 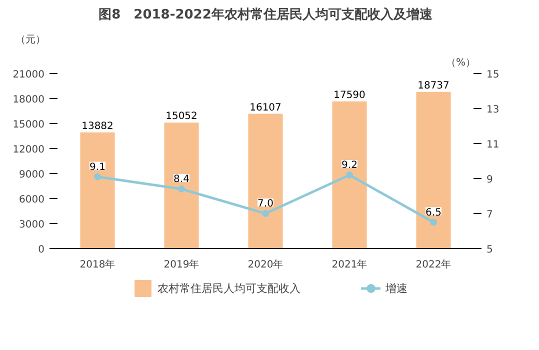 I want to click on x-tick-label: 2021年, so click(x=350, y=264).